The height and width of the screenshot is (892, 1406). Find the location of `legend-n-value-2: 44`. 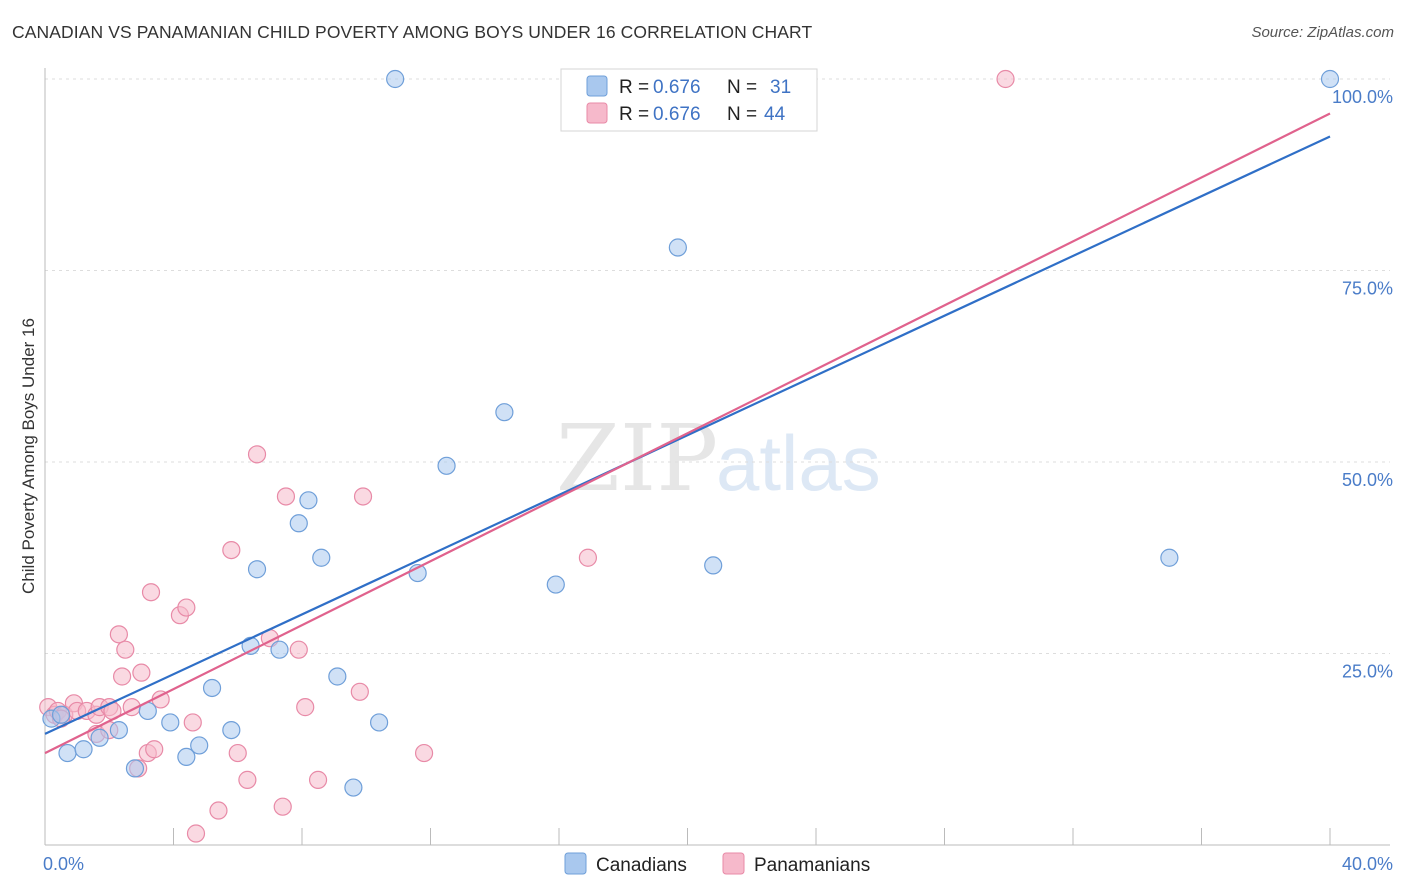

legend-n-value-2: 44 is located at coordinates (775, 114).